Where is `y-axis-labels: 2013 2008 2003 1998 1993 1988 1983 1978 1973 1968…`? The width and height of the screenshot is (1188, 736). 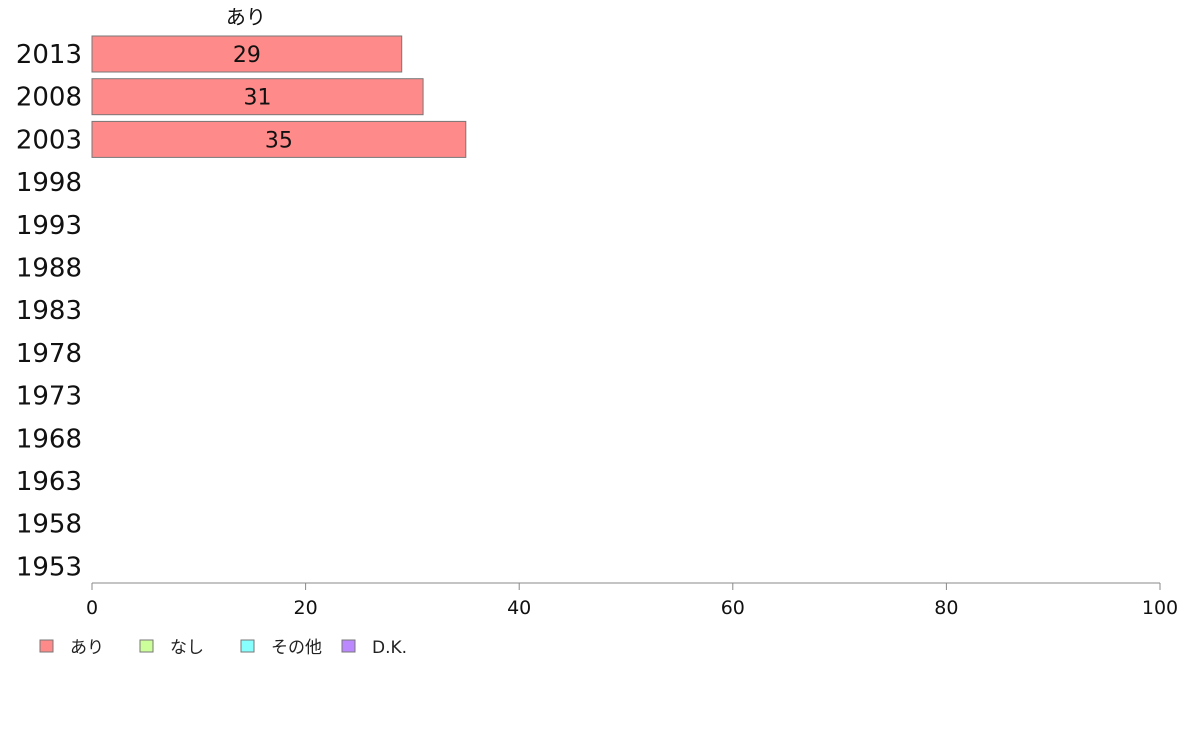 y-axis-labels: 2013 2008 2003 1998 1993 1988 1983 1978 1973 1968… is located at coordinates (49, 311).